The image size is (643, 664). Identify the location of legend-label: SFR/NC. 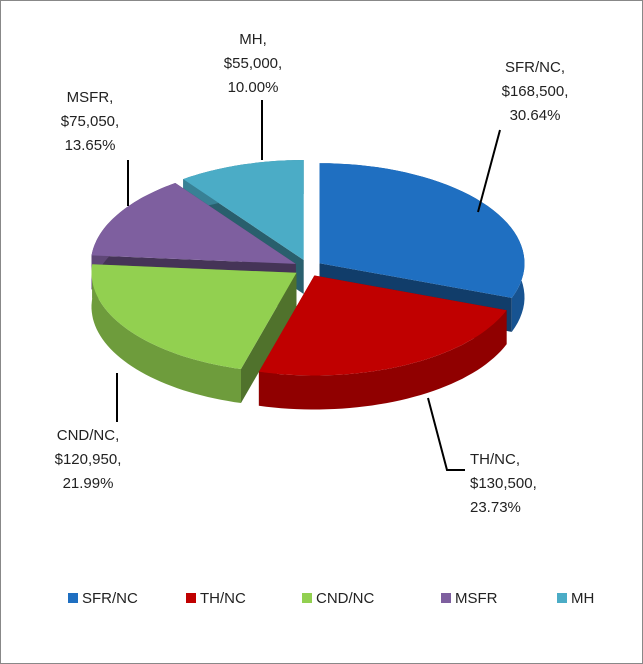
(110, 598).